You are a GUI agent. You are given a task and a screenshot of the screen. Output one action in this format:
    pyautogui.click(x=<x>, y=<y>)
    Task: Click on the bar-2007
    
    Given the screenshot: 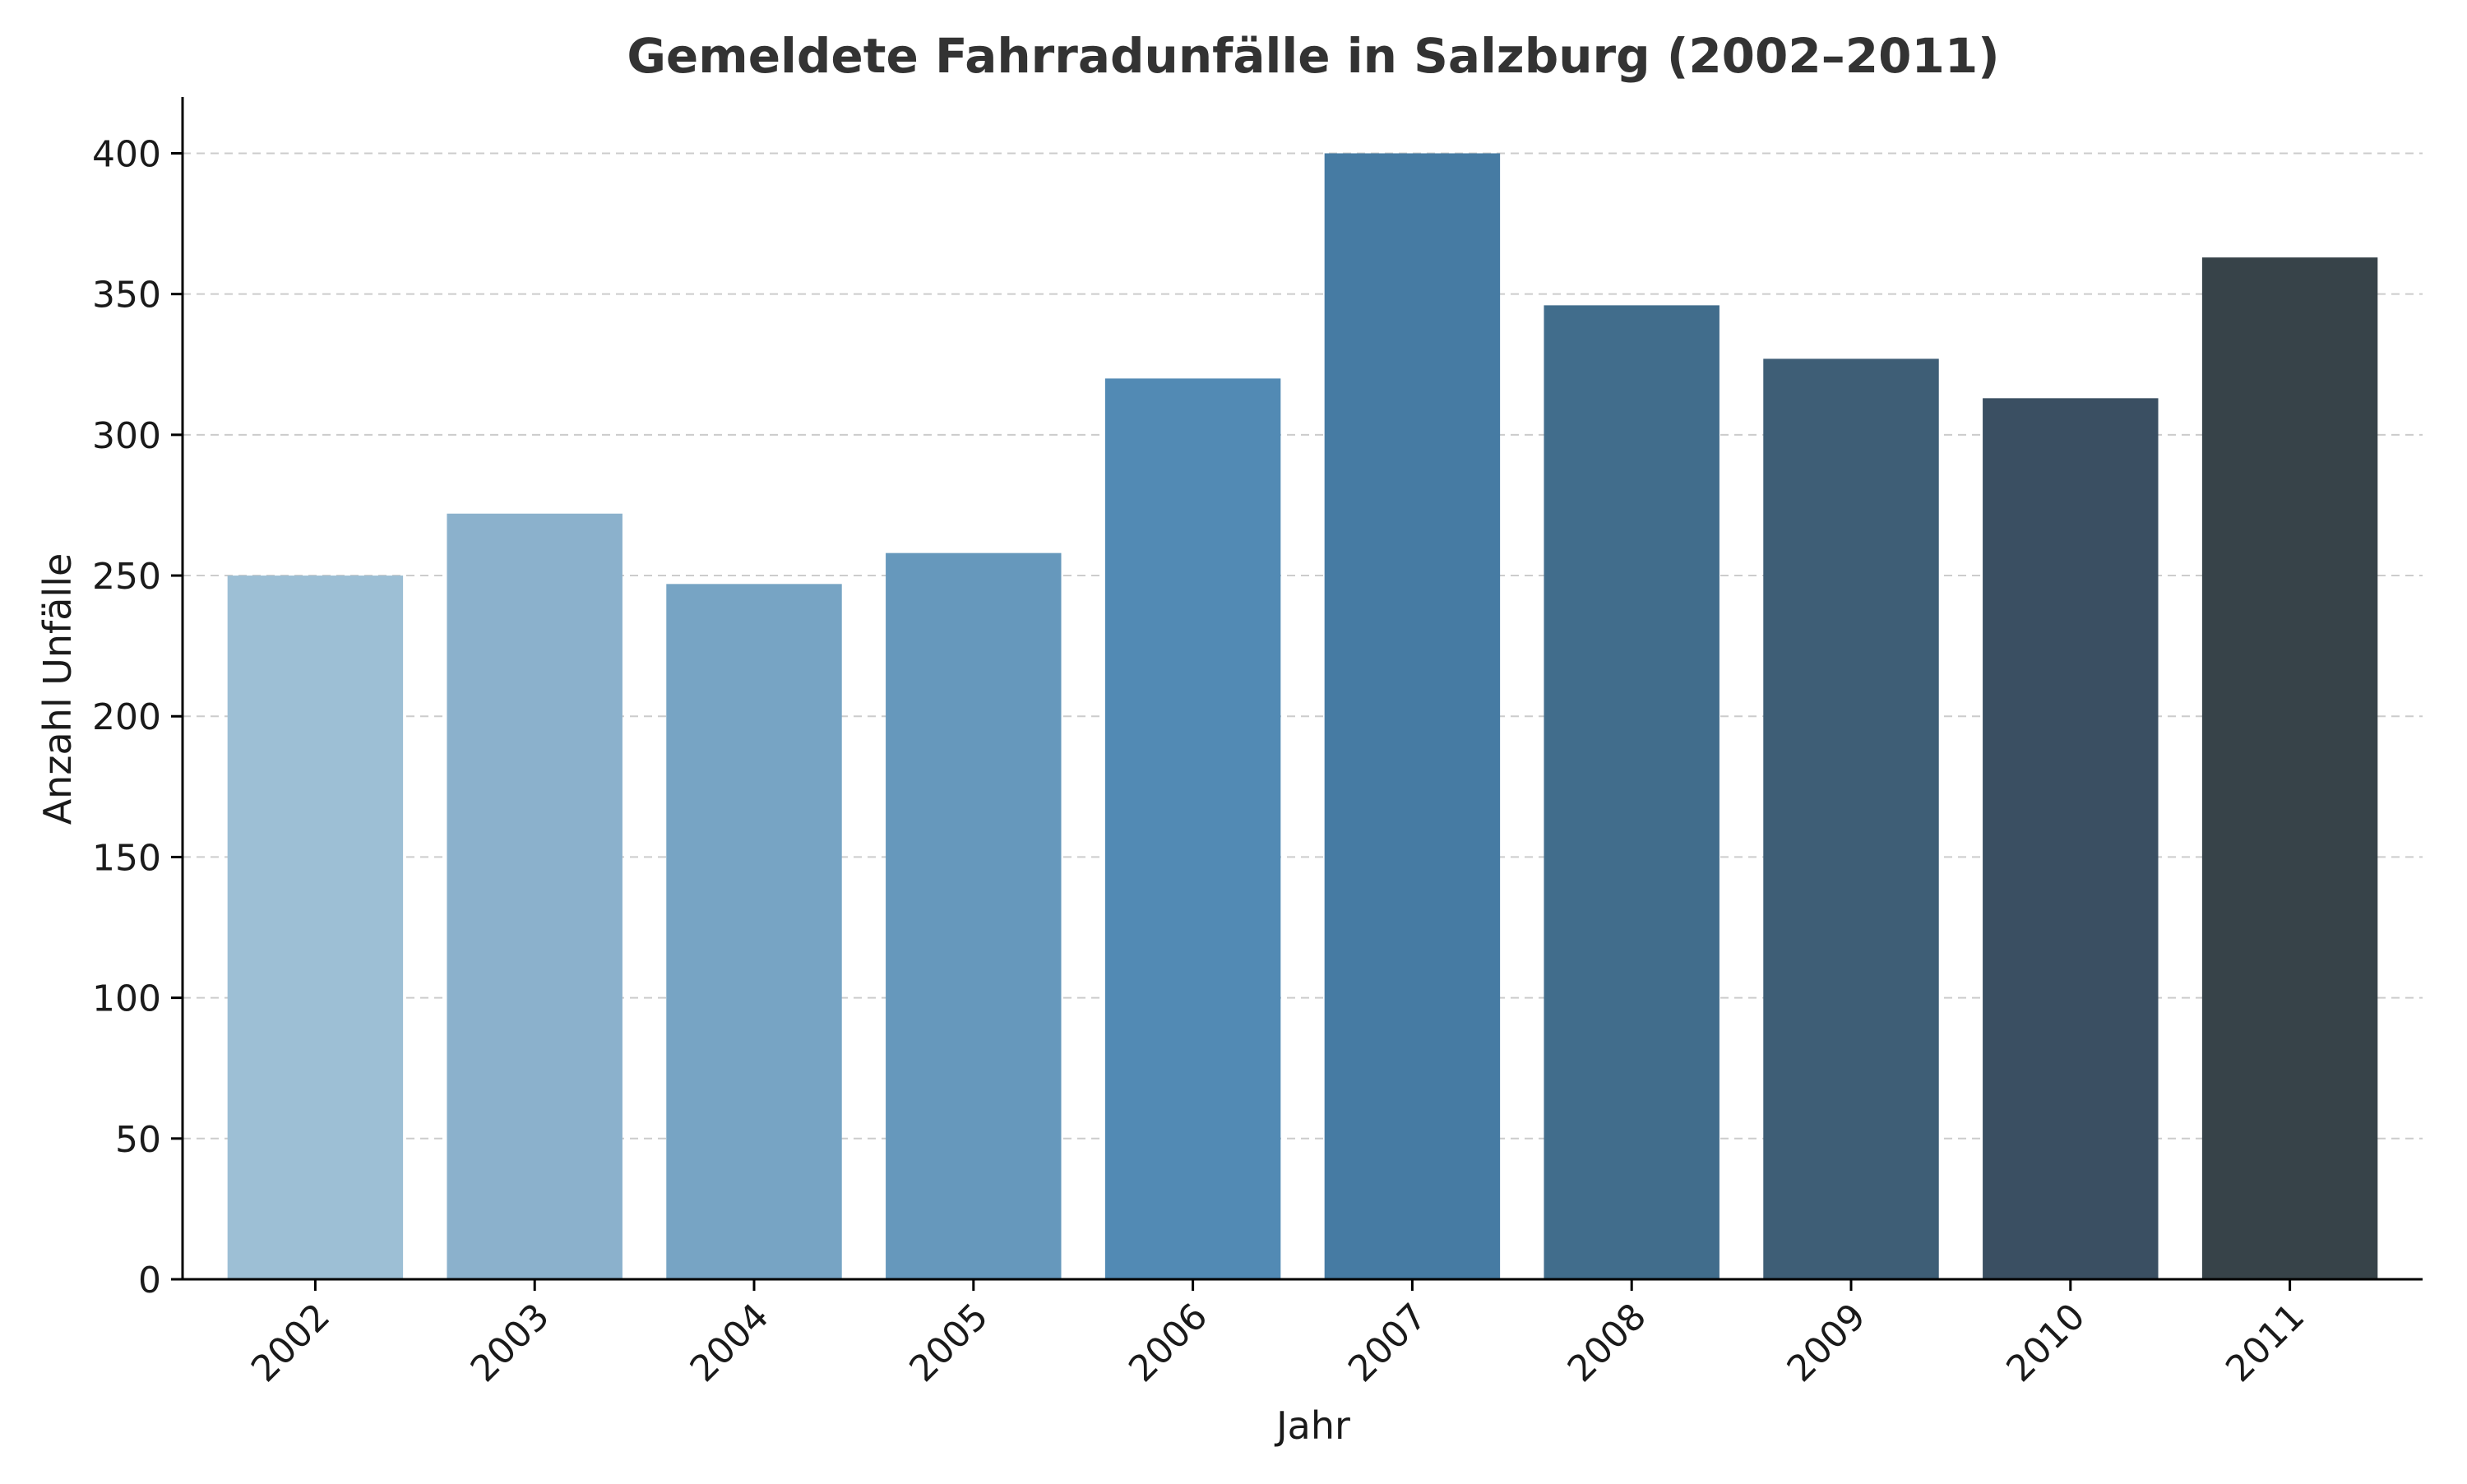 What is the action you would take?
    pyautogui.click(x=1412, y=716)
    